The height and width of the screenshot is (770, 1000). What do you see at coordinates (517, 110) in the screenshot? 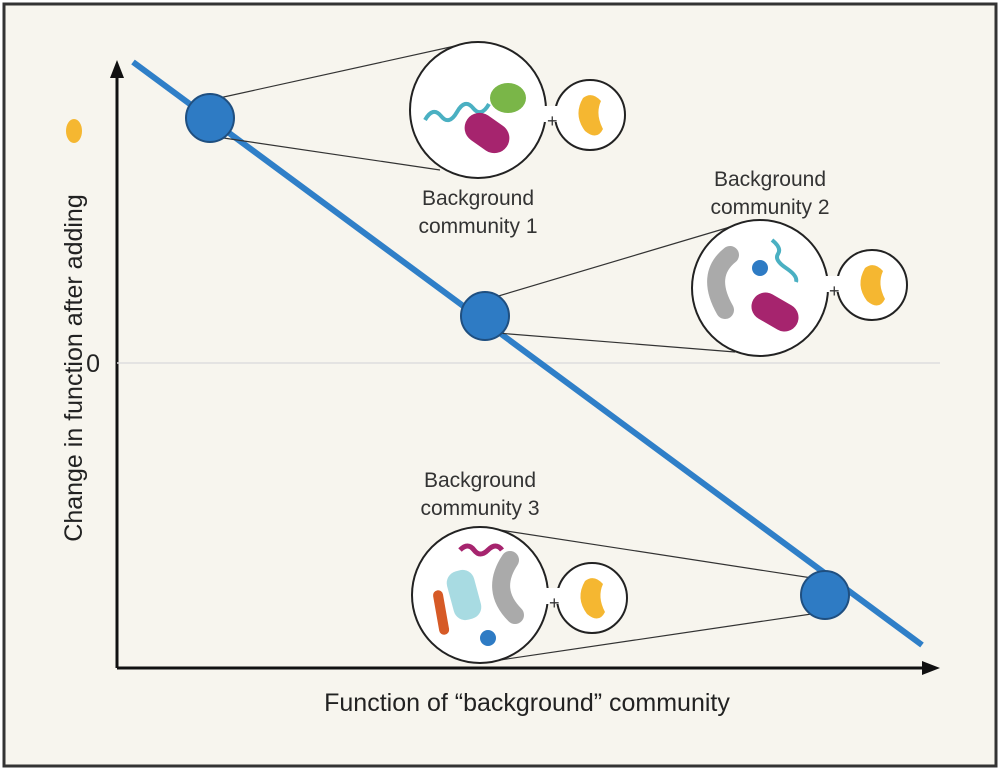
I see `community-1-bubble: +` at bounding box center [517, 110].